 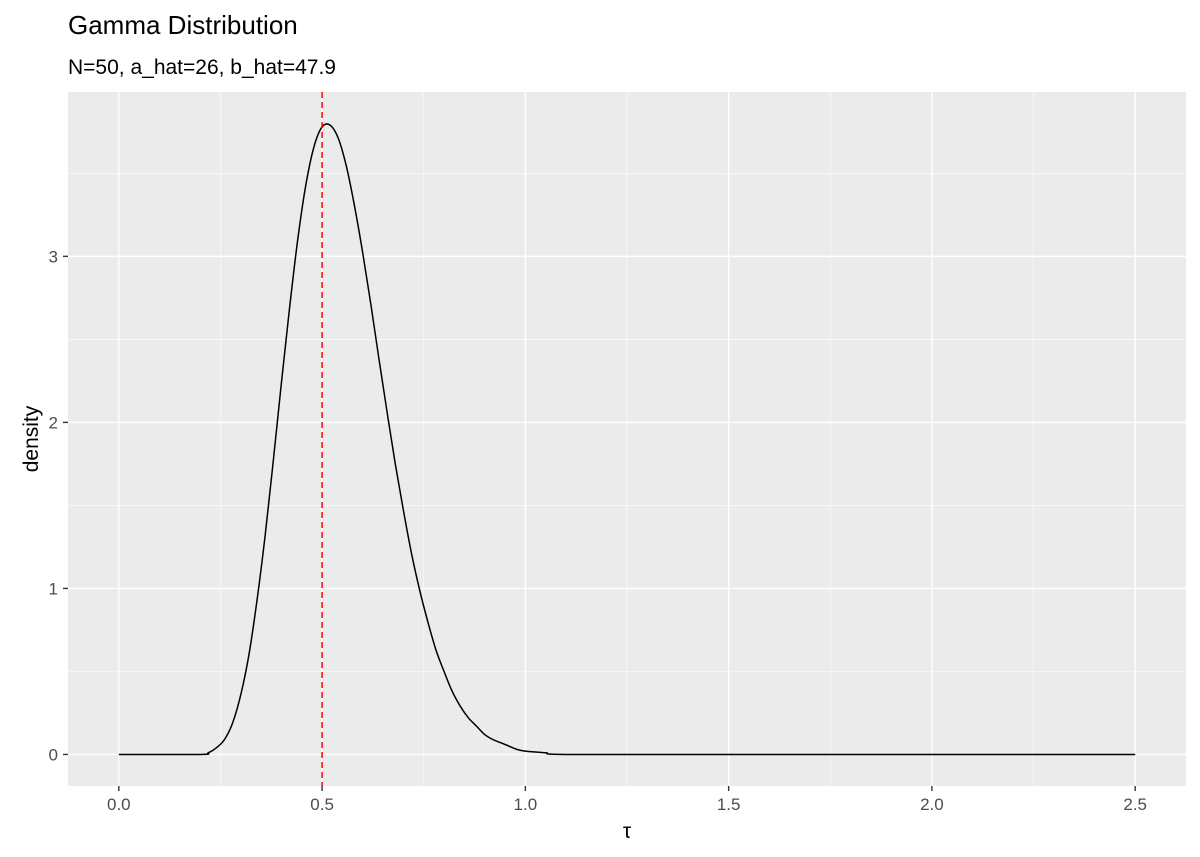 I want to click on chart-title: Gamma Distribution, so click(x=183, y=25).